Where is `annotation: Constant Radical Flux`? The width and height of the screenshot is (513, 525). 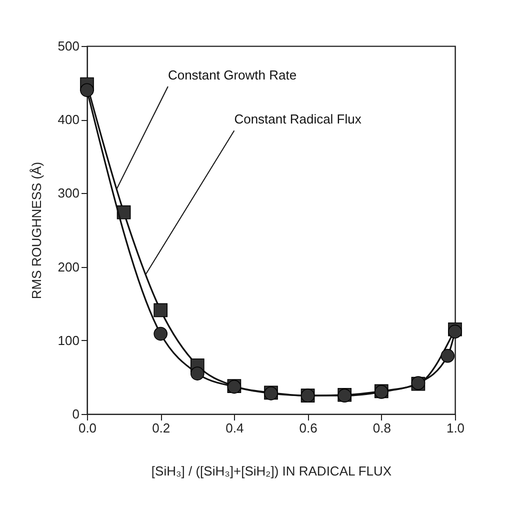 annotation: Constant Radical Flux is located at coordinates (298, 119).